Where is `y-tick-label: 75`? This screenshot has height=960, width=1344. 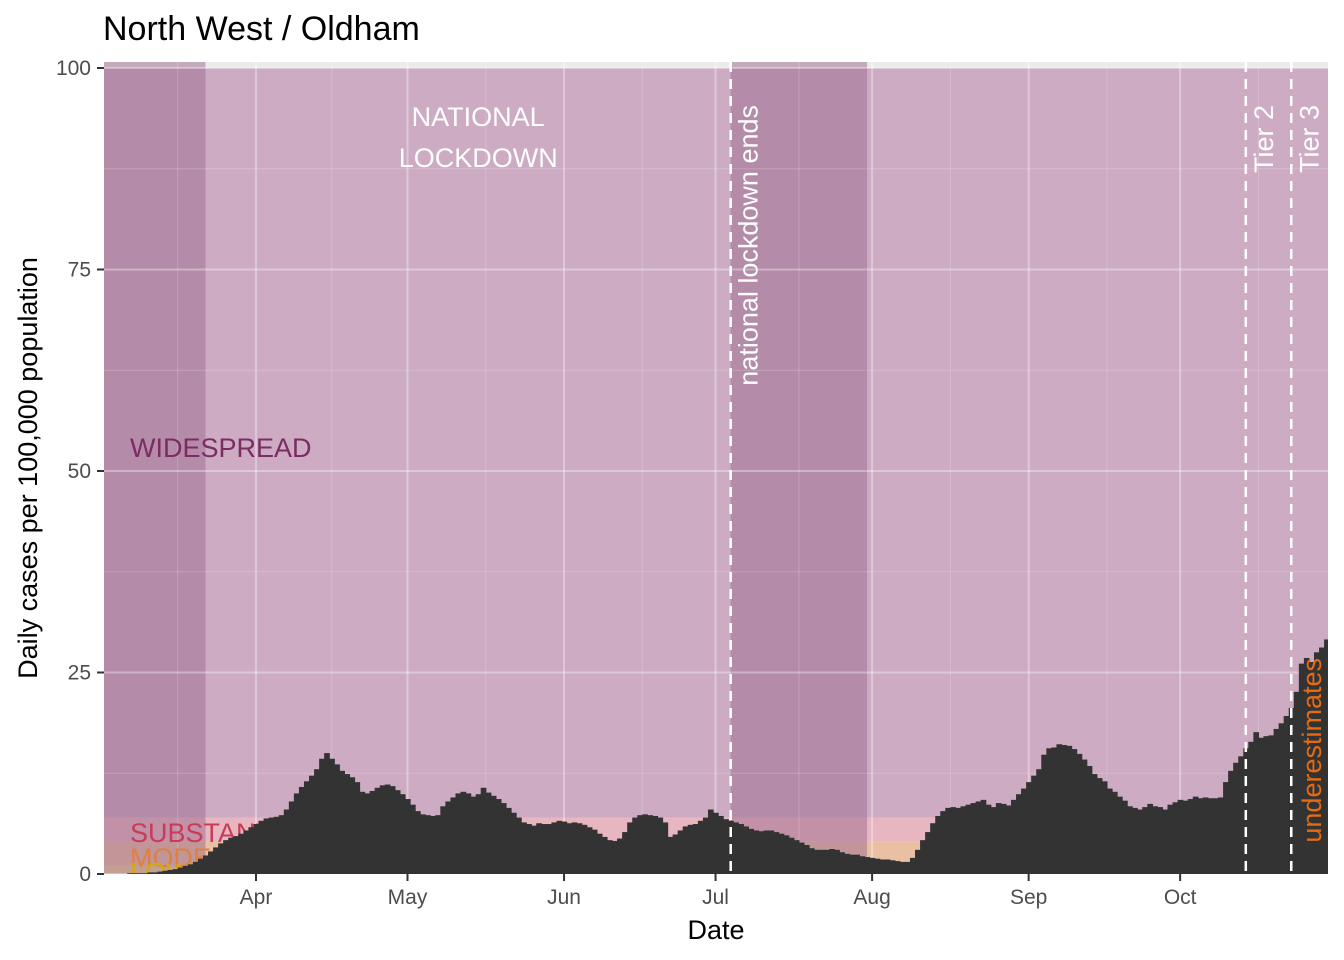
y-tick-label: 75 is located at coordinates (79, 270).